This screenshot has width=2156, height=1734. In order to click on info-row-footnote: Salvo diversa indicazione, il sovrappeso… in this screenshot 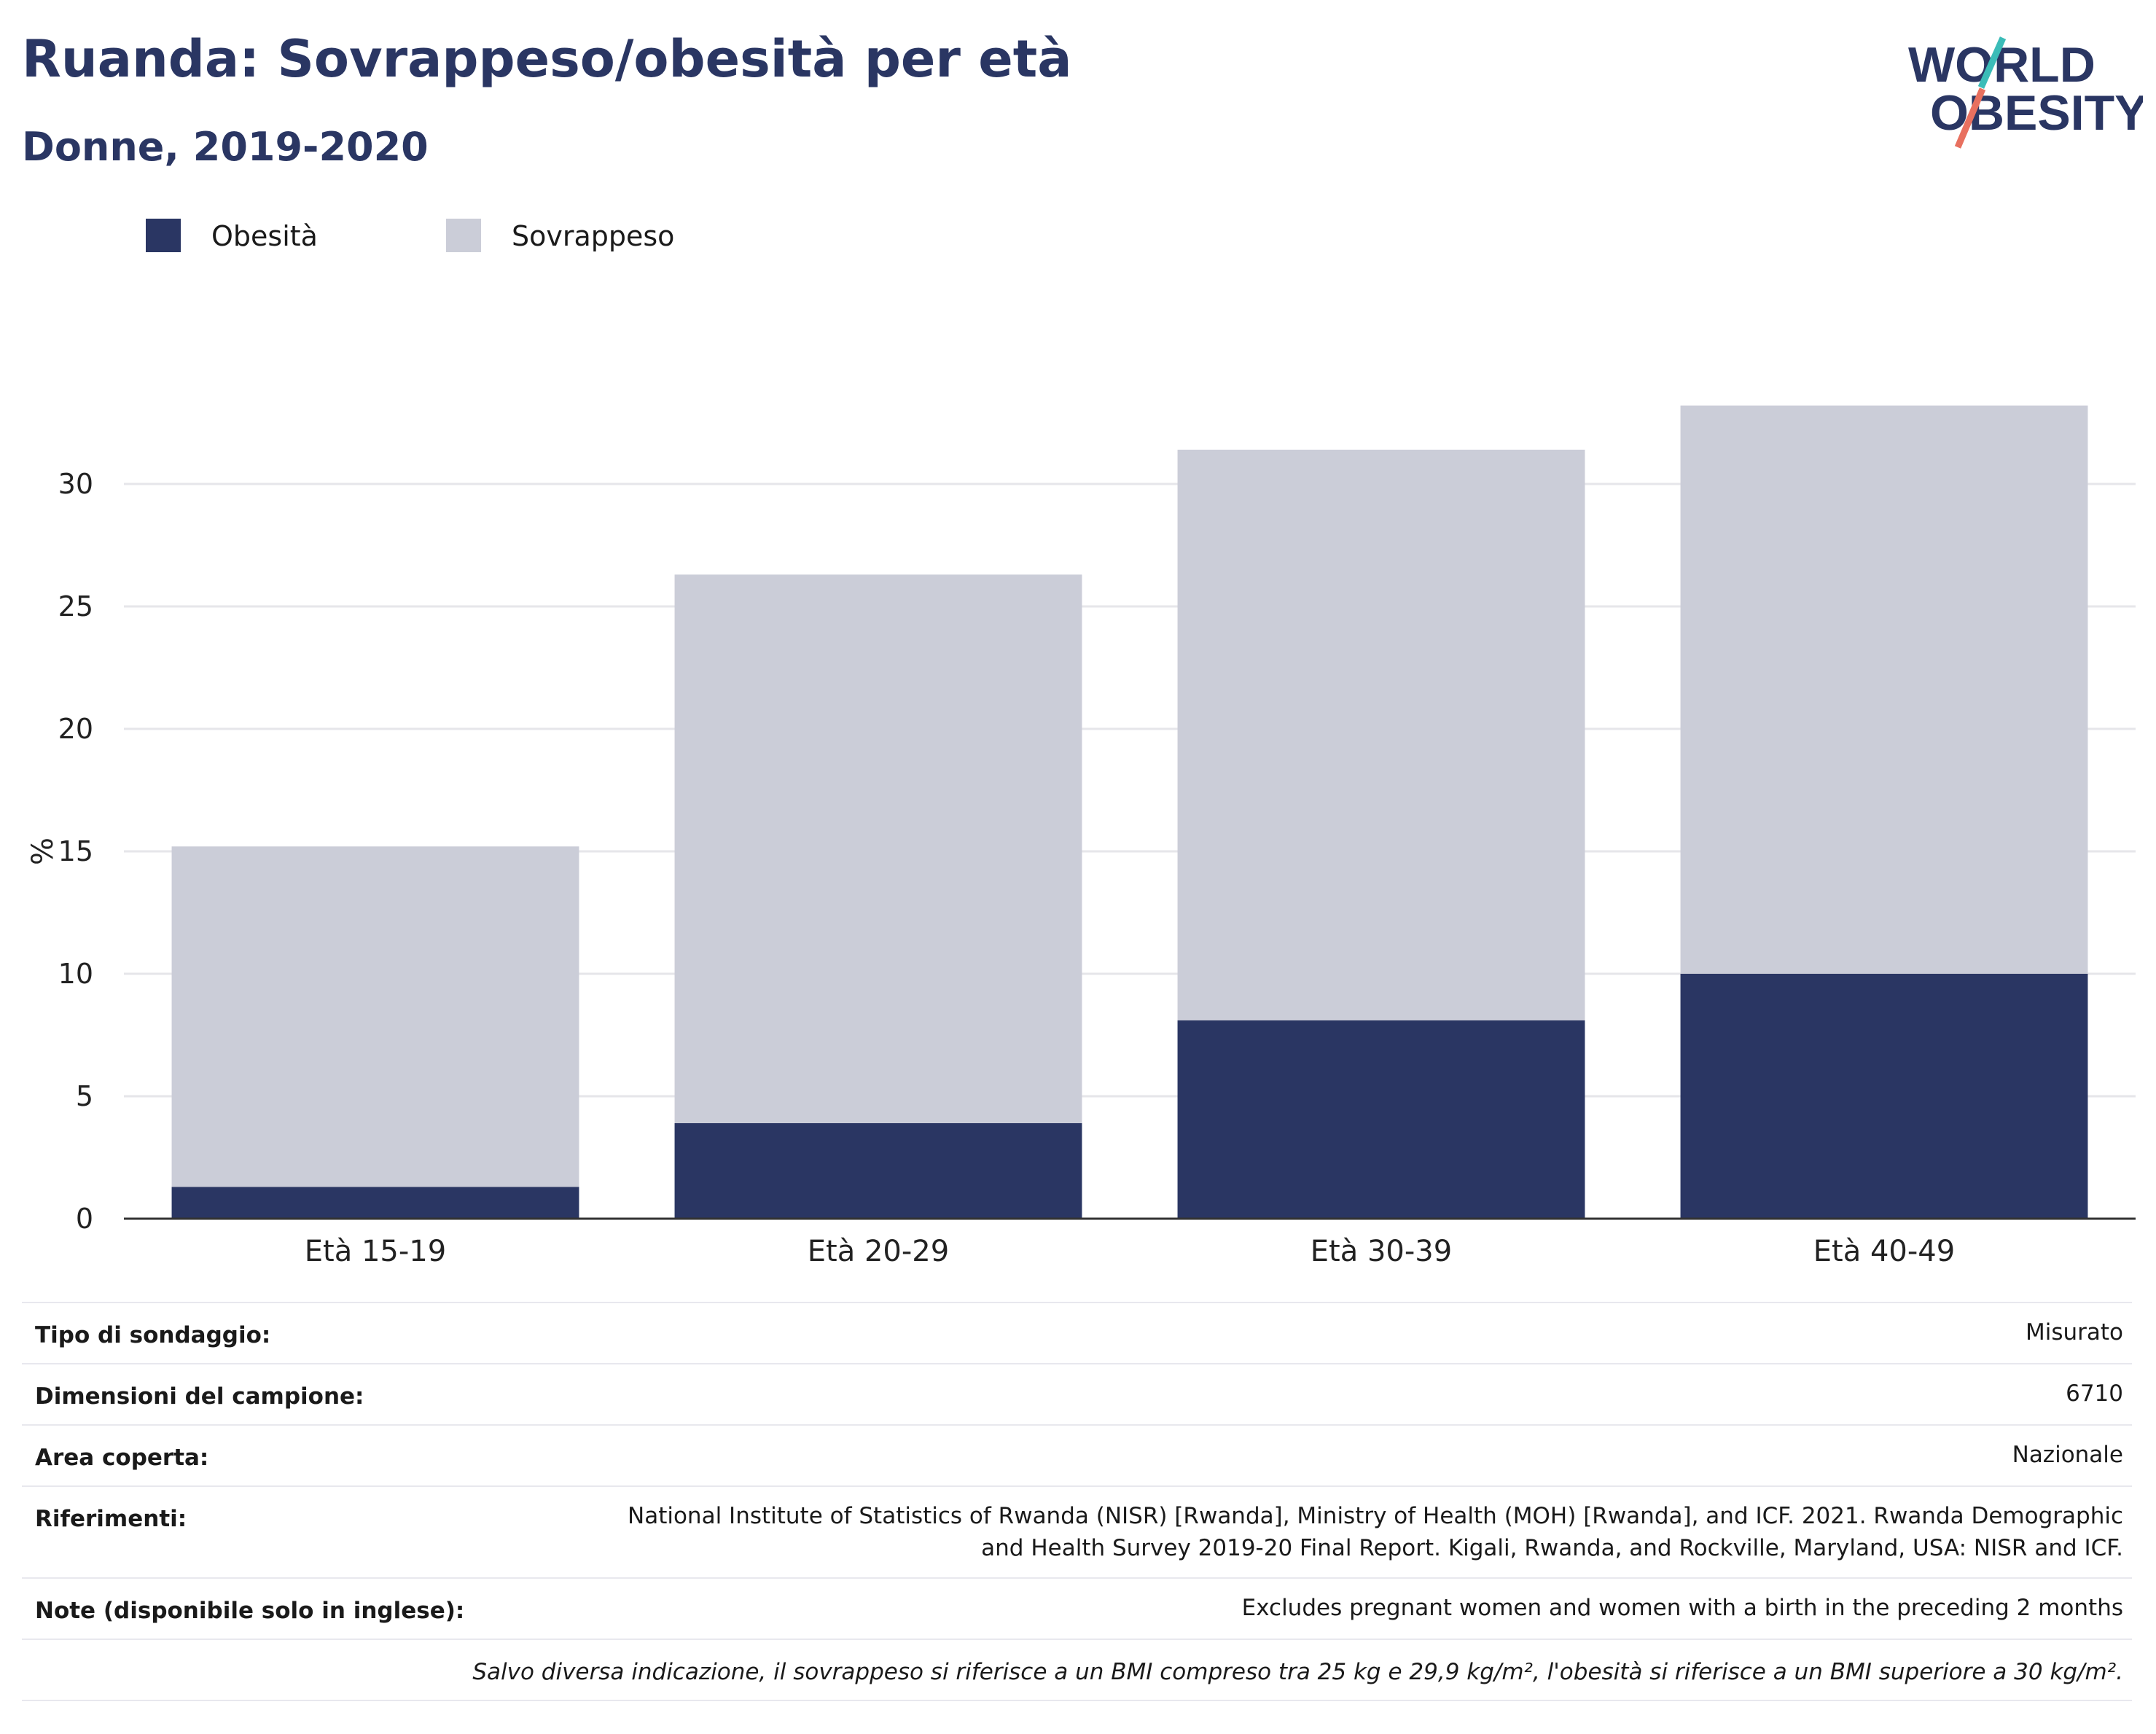, I will do `click(1077, 1670)`.